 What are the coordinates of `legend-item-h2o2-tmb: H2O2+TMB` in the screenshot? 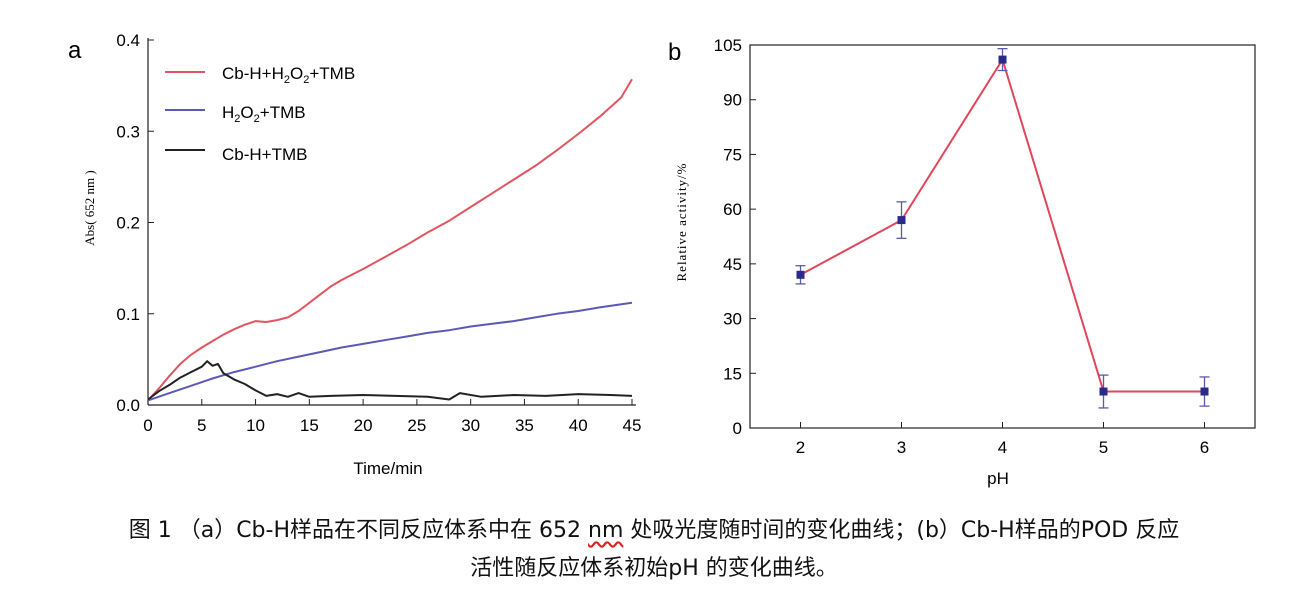 It's located at (235, 114).